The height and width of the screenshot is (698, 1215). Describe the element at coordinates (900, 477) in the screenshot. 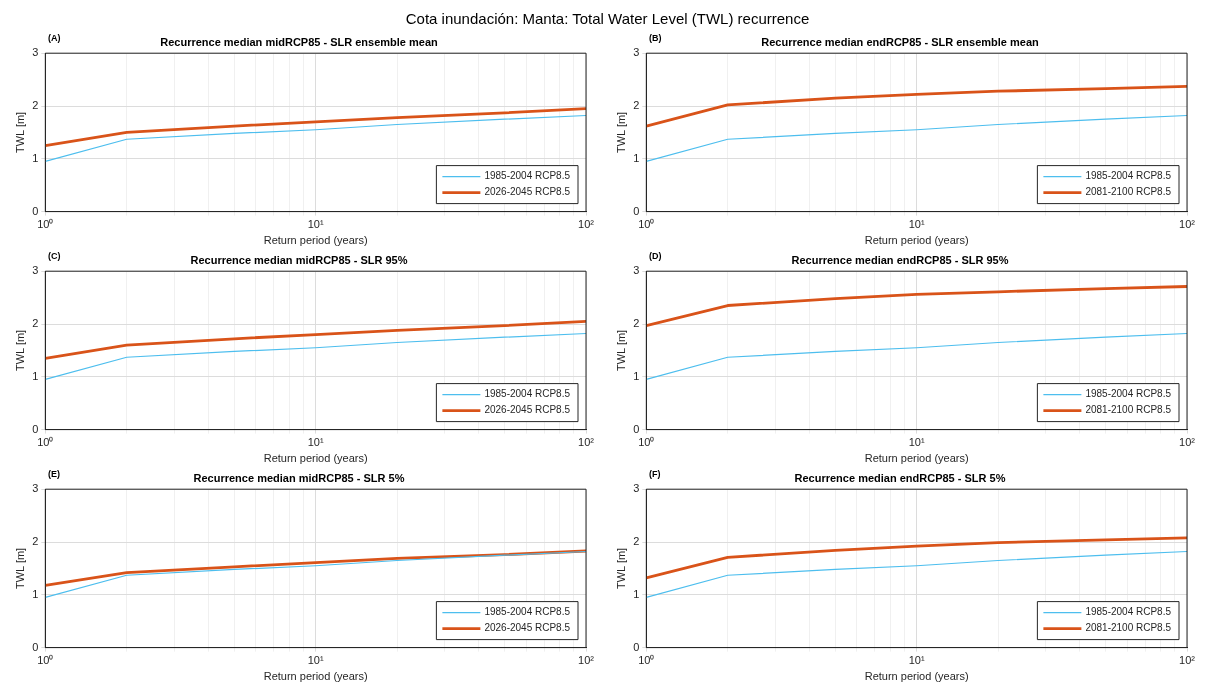

I see `chart-title: Recurrence median endRCP85 - SLR 5%` at that location.